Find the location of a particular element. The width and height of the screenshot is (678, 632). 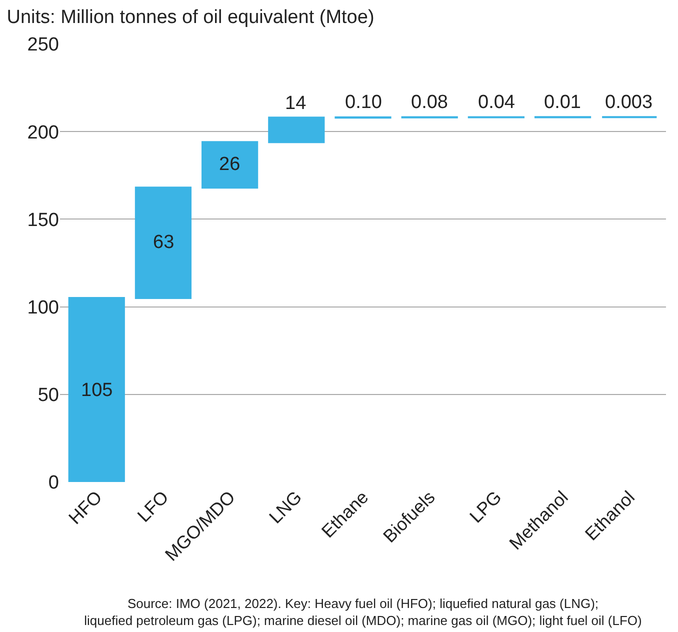

y-tick-label: 250 is located at coordinates (43, 45).